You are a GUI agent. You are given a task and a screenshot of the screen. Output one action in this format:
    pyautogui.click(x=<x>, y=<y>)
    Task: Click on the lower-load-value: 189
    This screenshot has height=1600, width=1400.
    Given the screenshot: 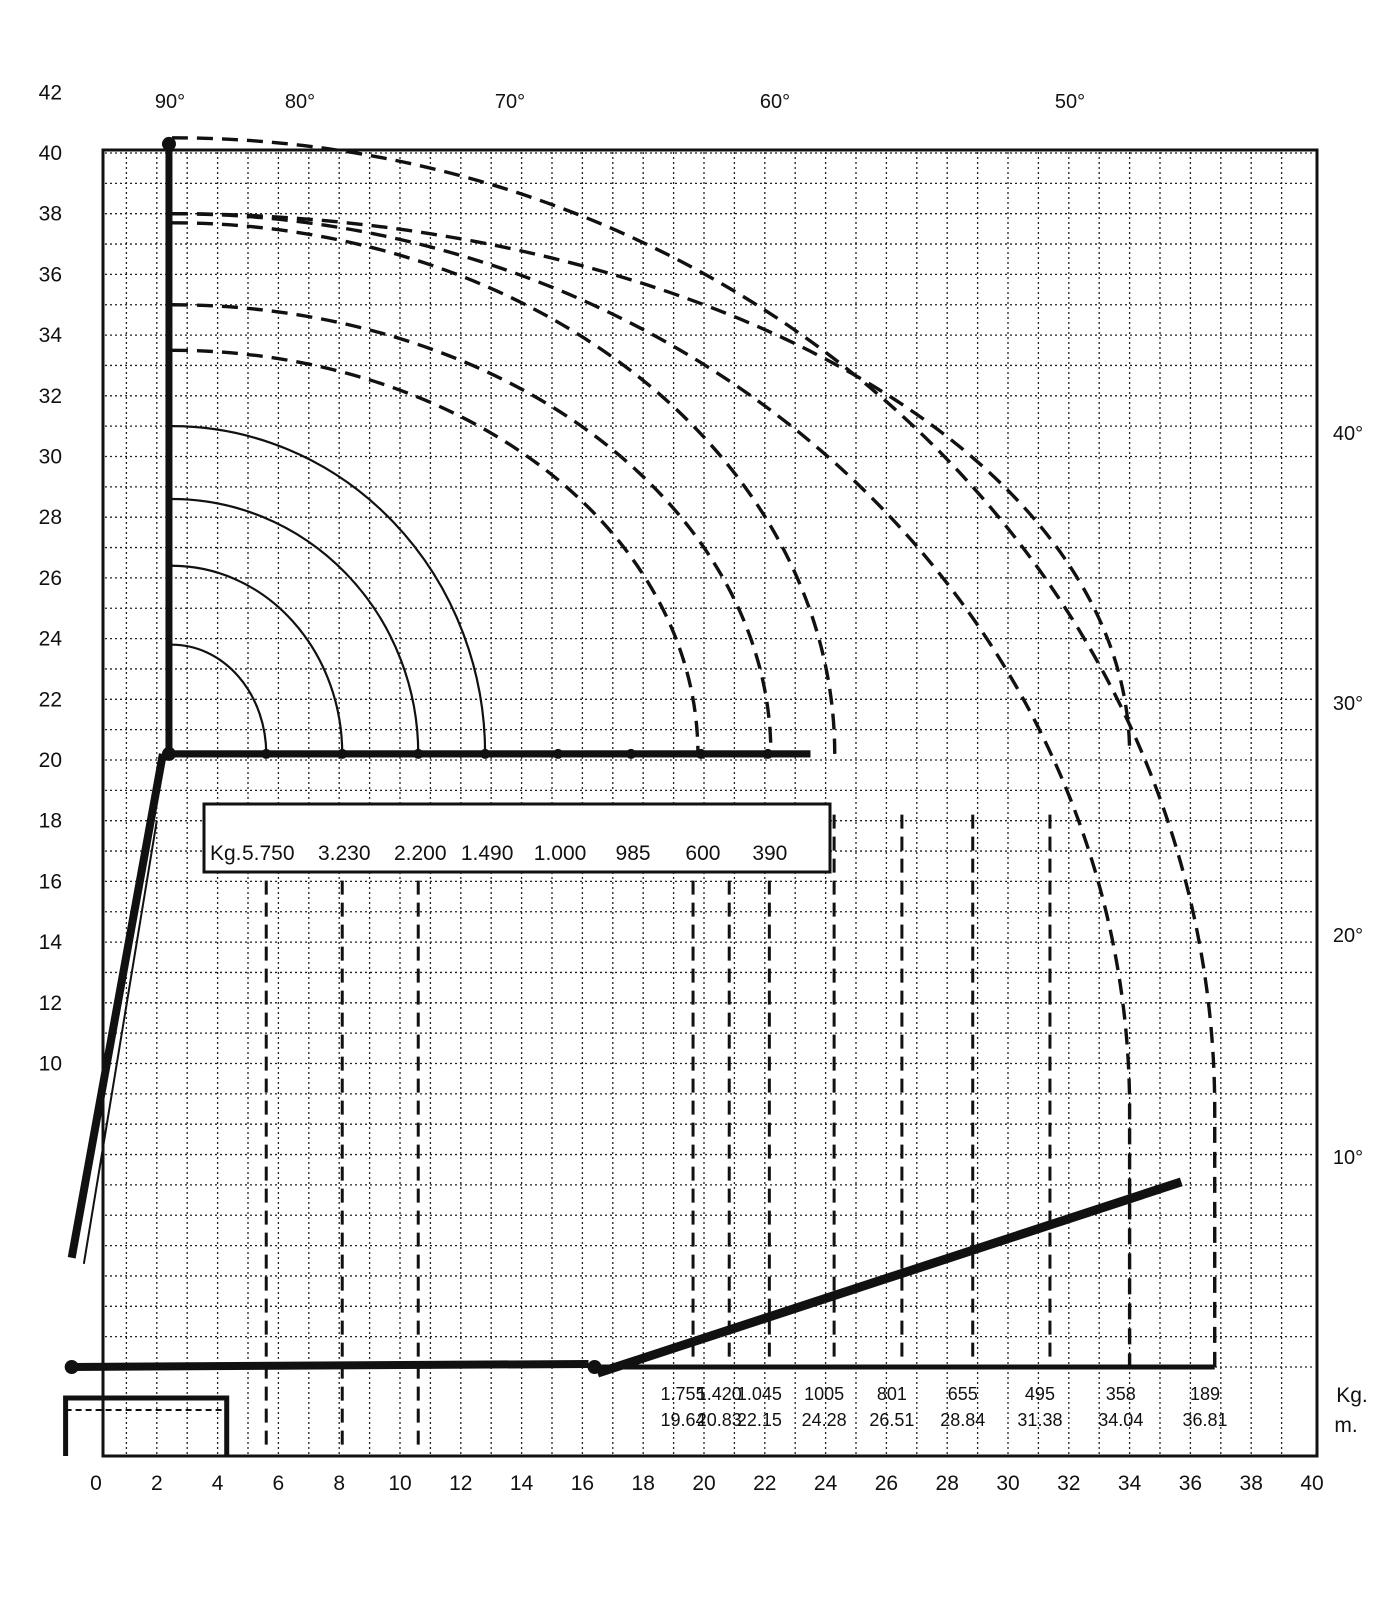 What is the action you would take?
    pyautogui.click(x=1205, y=1394)
    